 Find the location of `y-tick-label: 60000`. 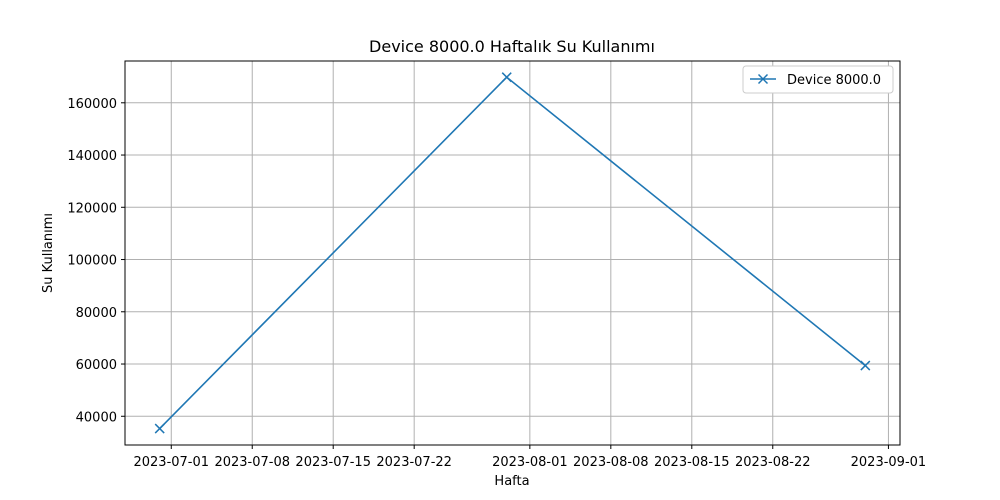

y-tick-label: 60000 is located at coordinates (96, 365).